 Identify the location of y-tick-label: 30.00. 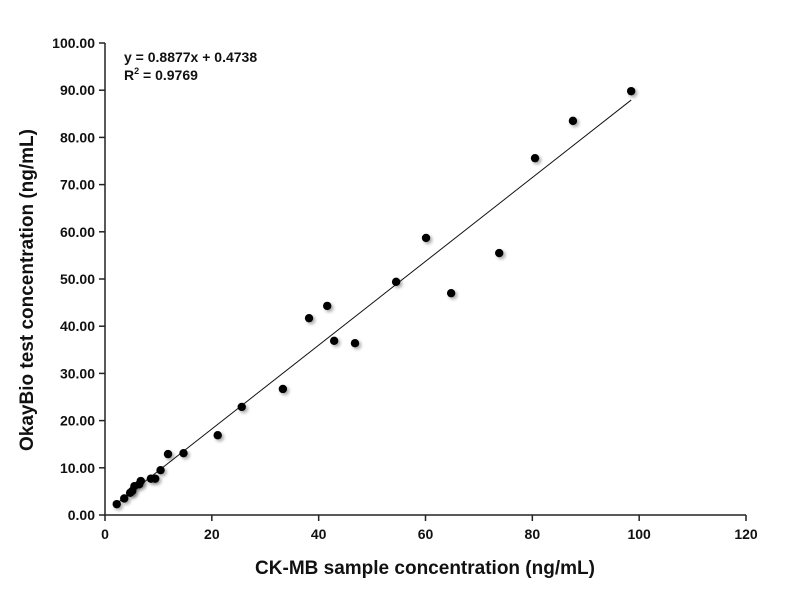
(77, 373).